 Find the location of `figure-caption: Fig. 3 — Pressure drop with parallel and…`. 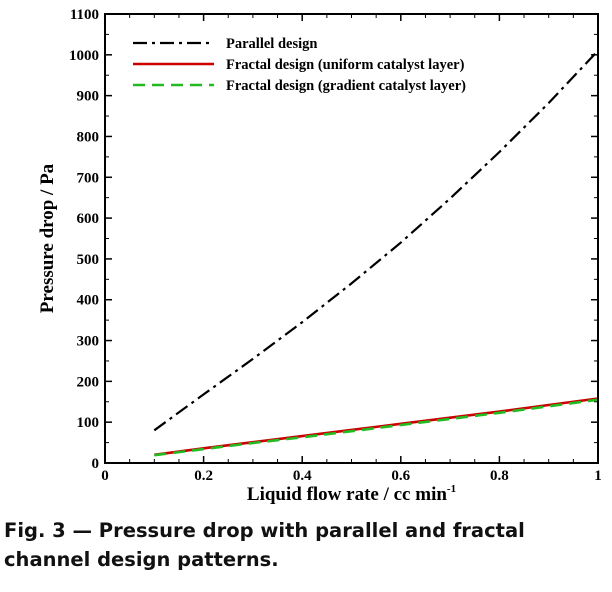

figure-caption: Fig. 3 — Pressure drop with parallel and… is located at coordinates (264, 545).